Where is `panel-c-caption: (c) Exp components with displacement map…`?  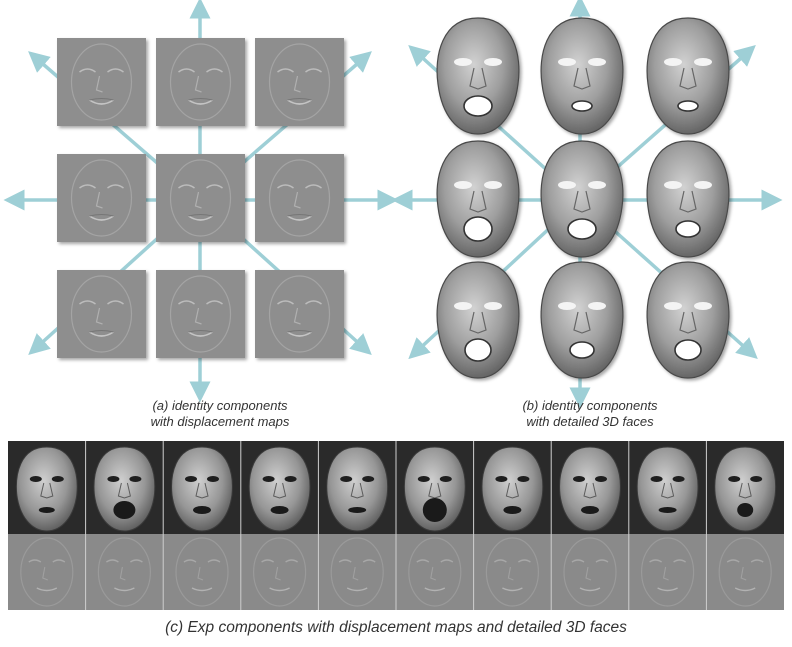
panel-c-caption: (c) Exp components with displacement map… is located at coordinates (396, 627).